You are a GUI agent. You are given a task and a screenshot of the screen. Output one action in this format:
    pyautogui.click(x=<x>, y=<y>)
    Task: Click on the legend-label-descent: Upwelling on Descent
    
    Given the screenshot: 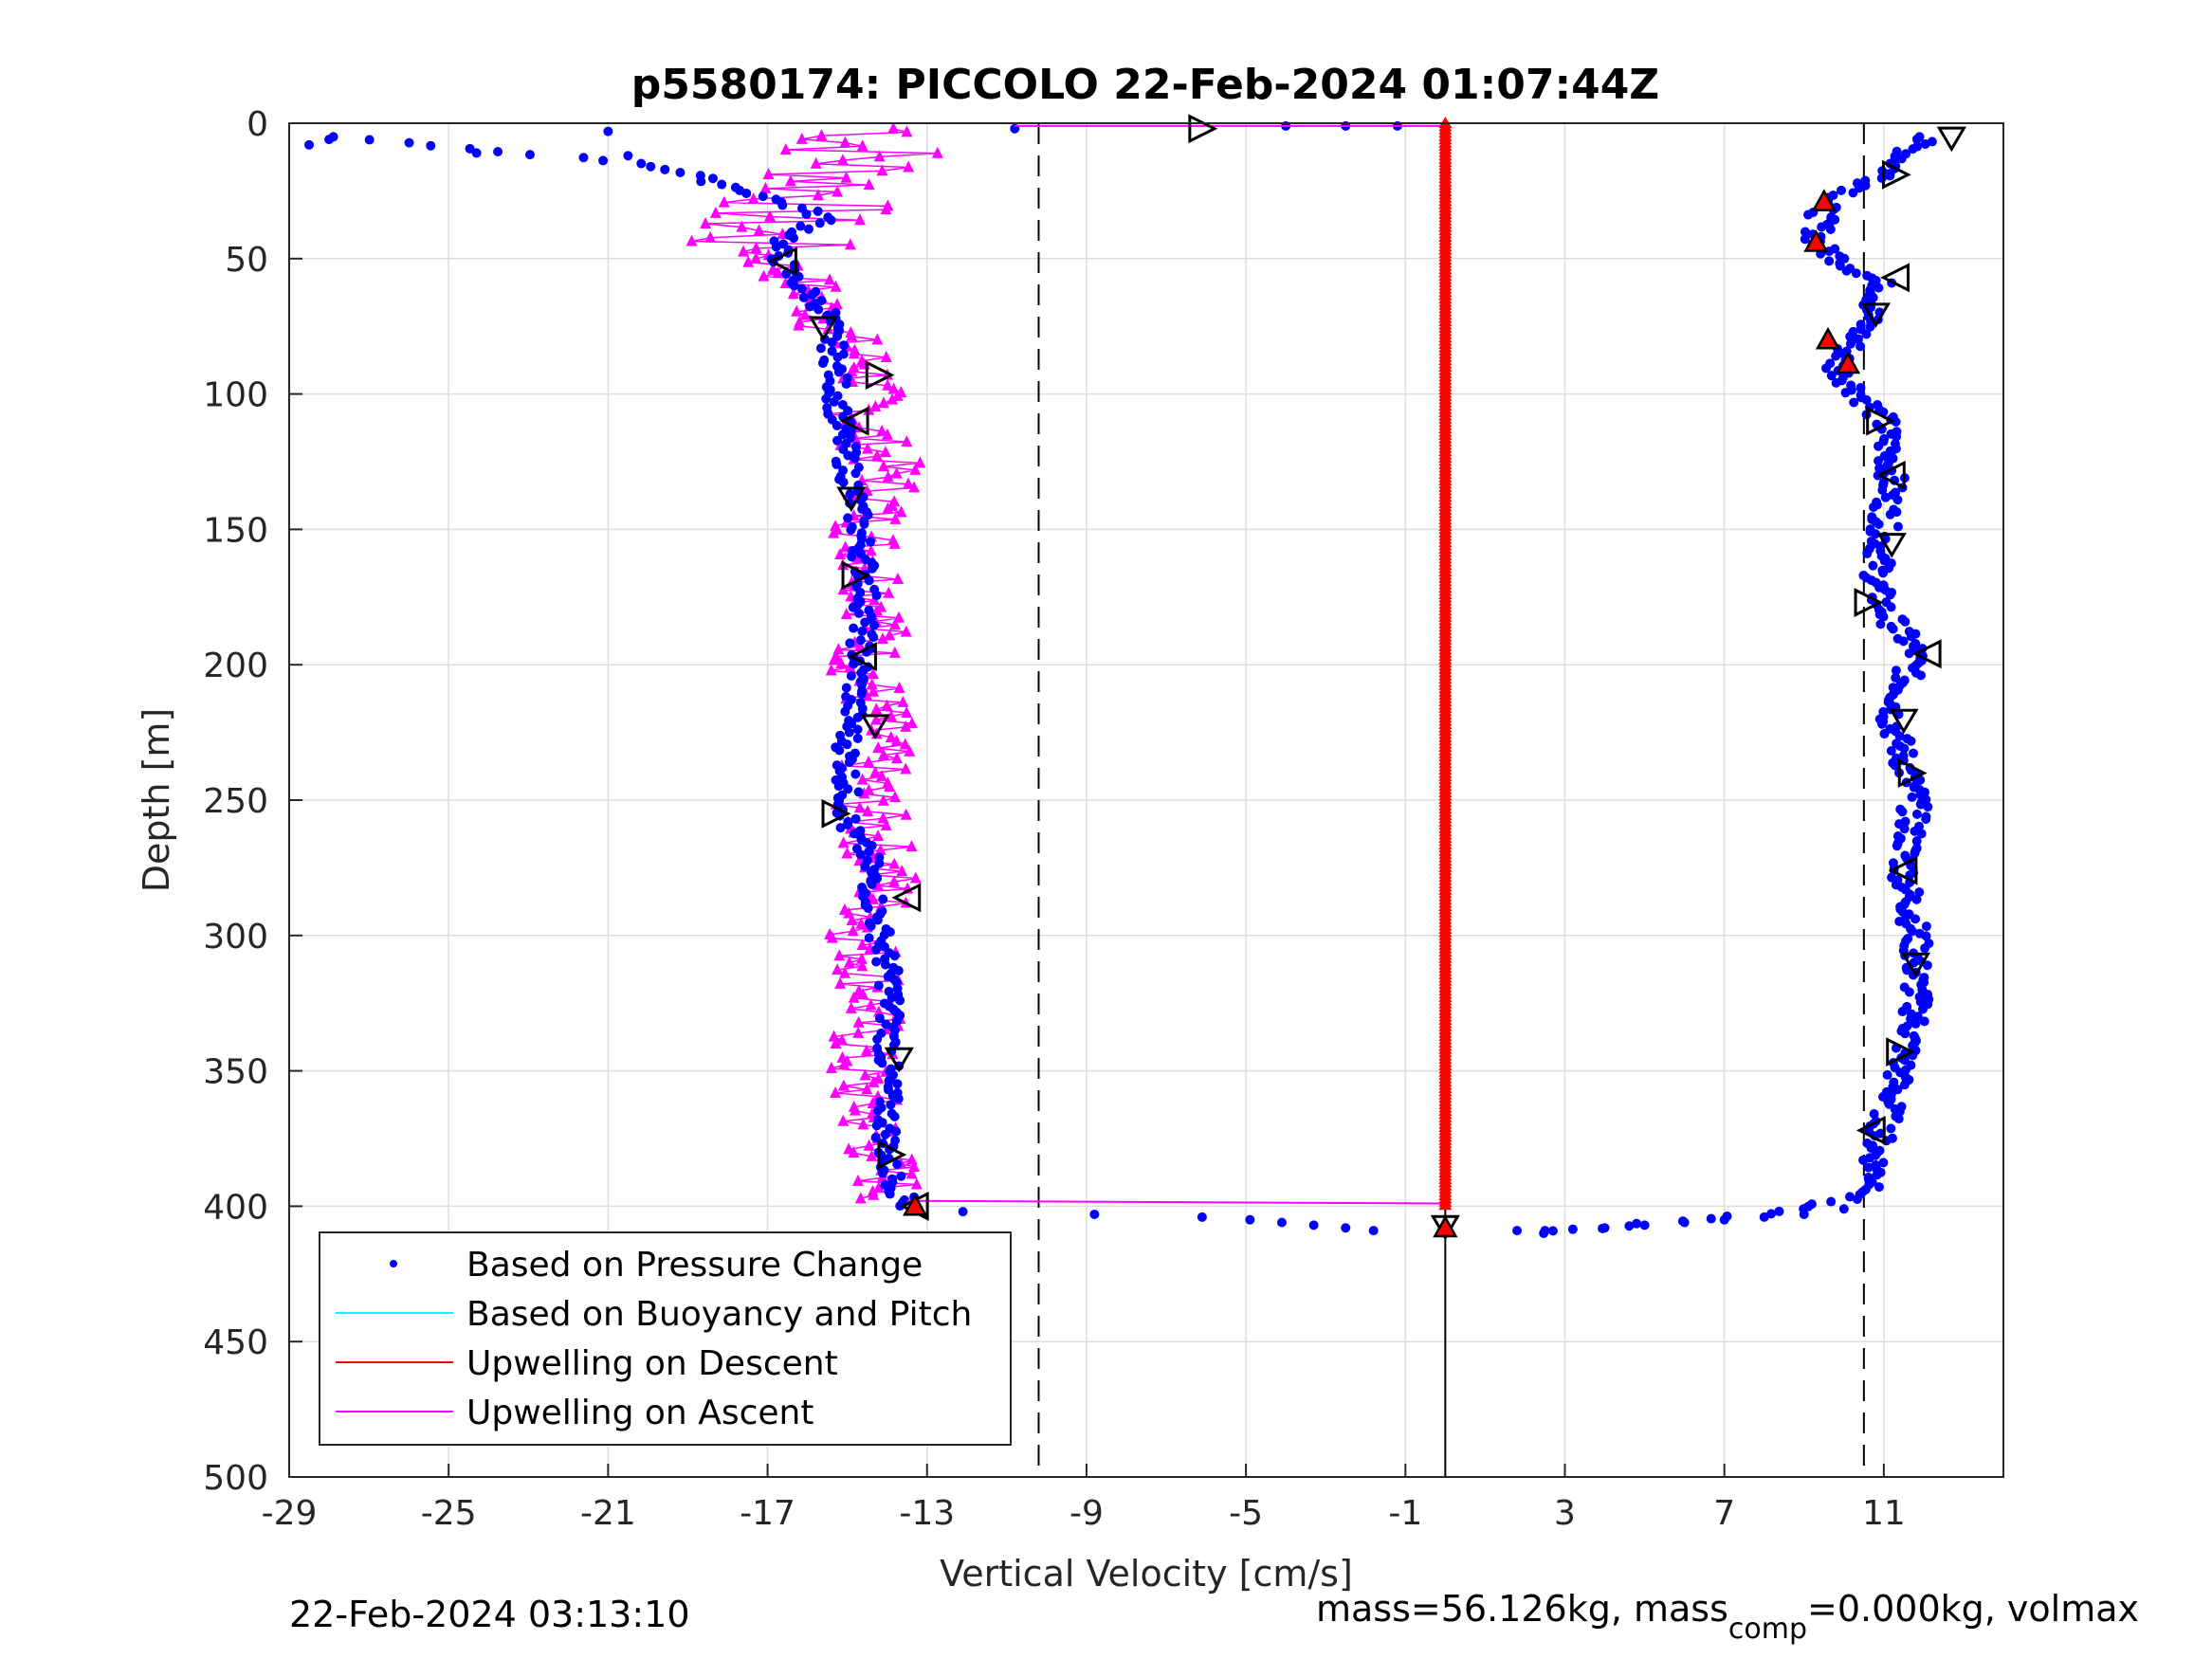 What is the action you would take?
    pyautogui.click(x=652, y=1363)
    